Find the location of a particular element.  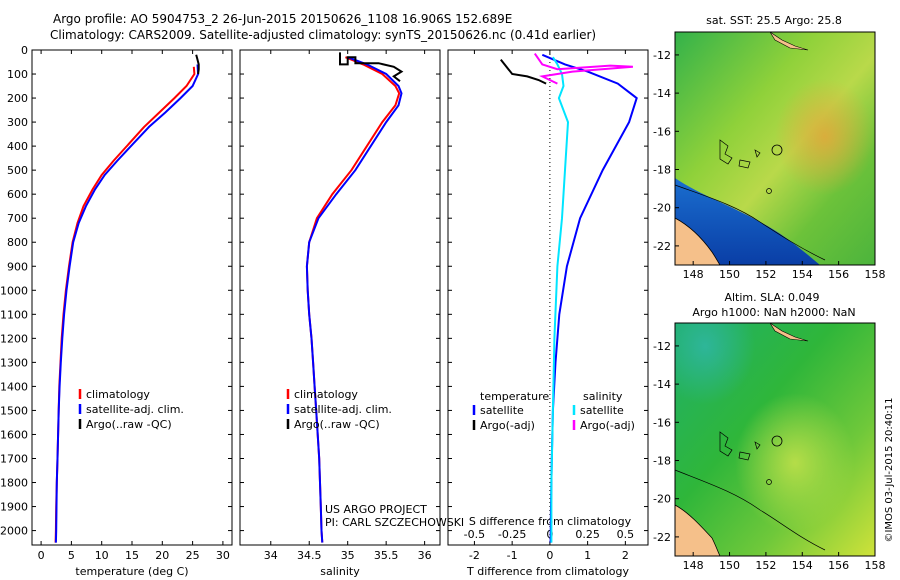

difference-legend-temperature-label: satellite is located at coordinates (502, 410).